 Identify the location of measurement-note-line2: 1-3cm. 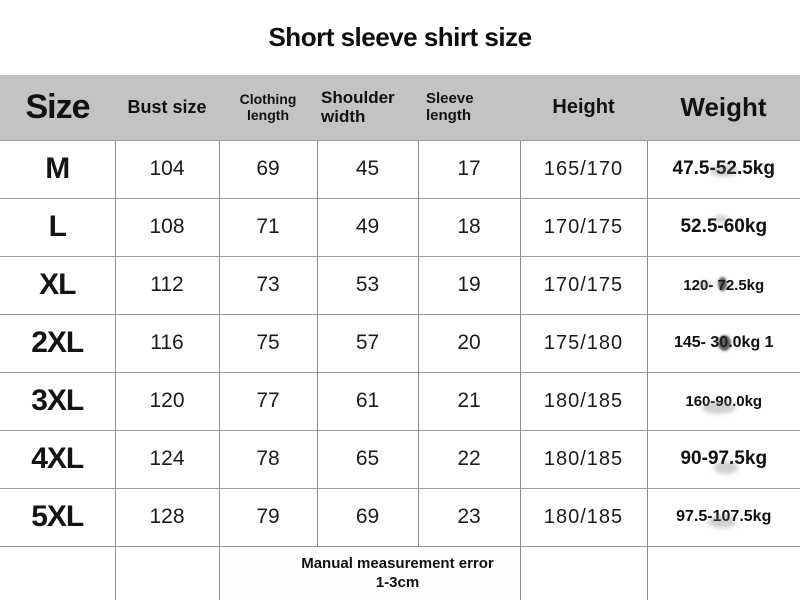
(397, 583).